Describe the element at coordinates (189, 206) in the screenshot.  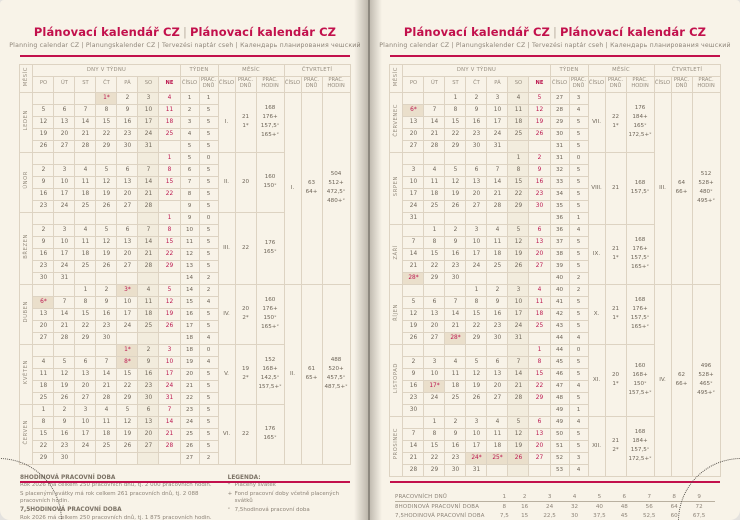
I see `week-number: 9` at that location.